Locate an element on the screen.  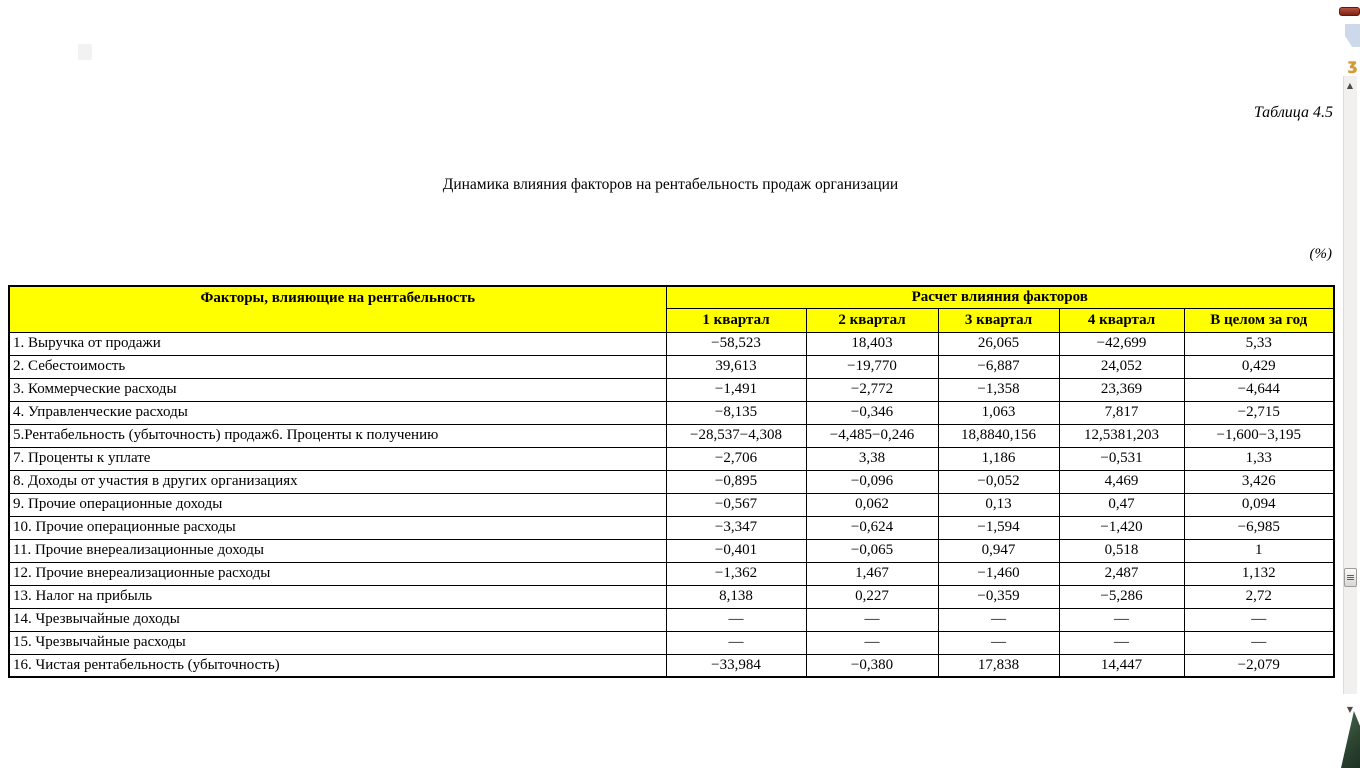
row-value: 23,369 is located at coordinates (1121, 389).